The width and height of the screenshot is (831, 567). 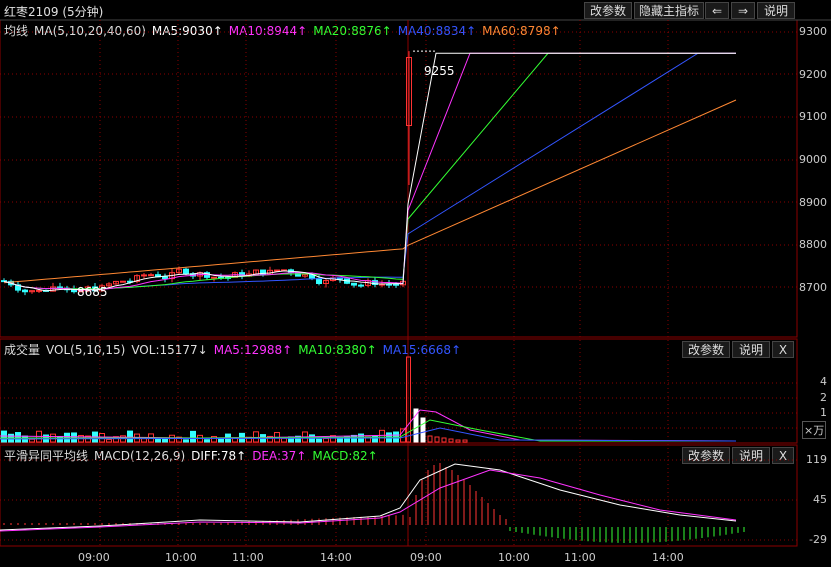 What do you see at coordinates (813, 202) in the screenshot?
I see `main-ytick: 8900` at bounding box center [813, 202].